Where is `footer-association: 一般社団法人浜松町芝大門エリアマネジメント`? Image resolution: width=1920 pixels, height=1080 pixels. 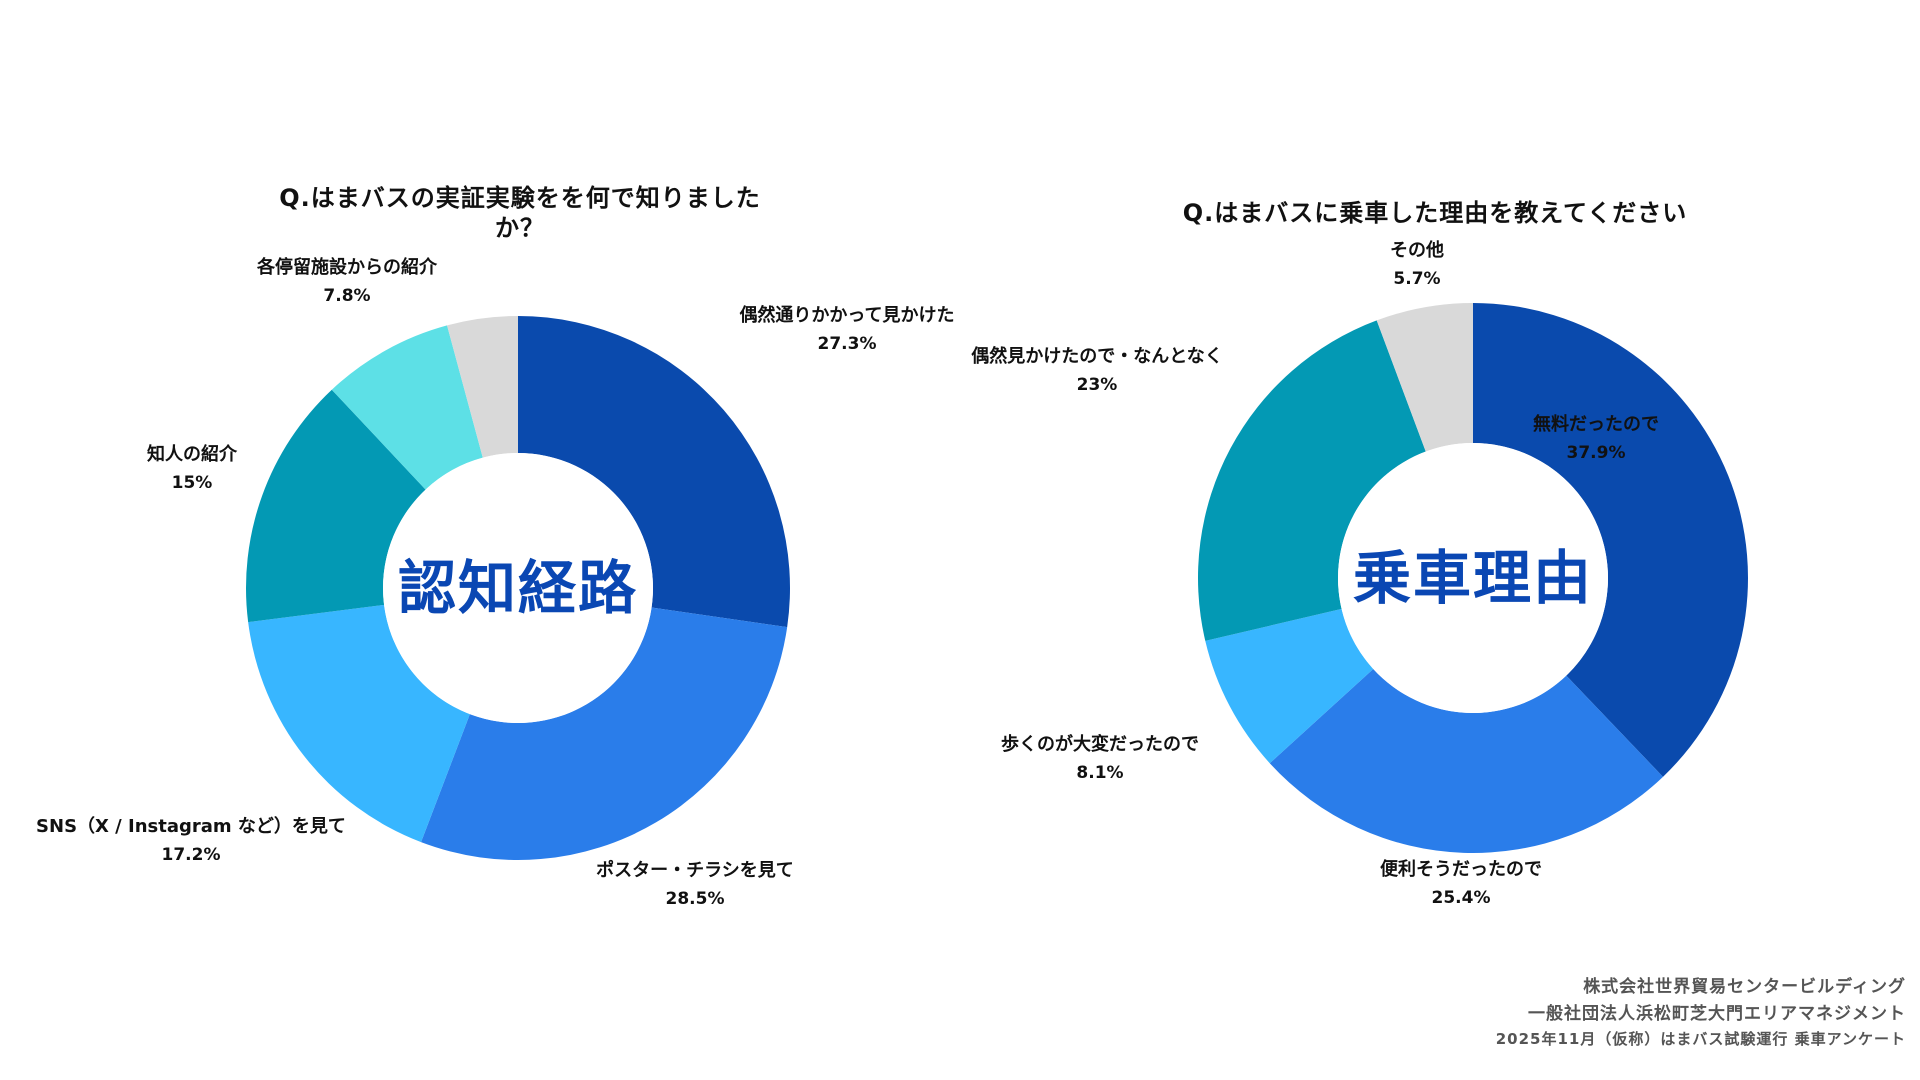 footer-association: 一般社団法人浜松町芝大門エリアマネジメント is located at coordinates (1717, 1014).